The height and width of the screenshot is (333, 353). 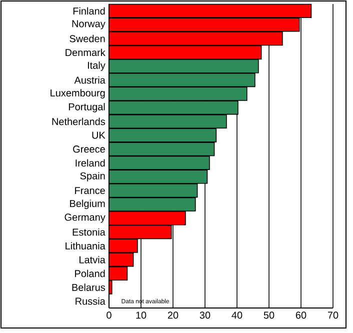 I want to click on x-tick-label: 60, so click(x=301, y=315).